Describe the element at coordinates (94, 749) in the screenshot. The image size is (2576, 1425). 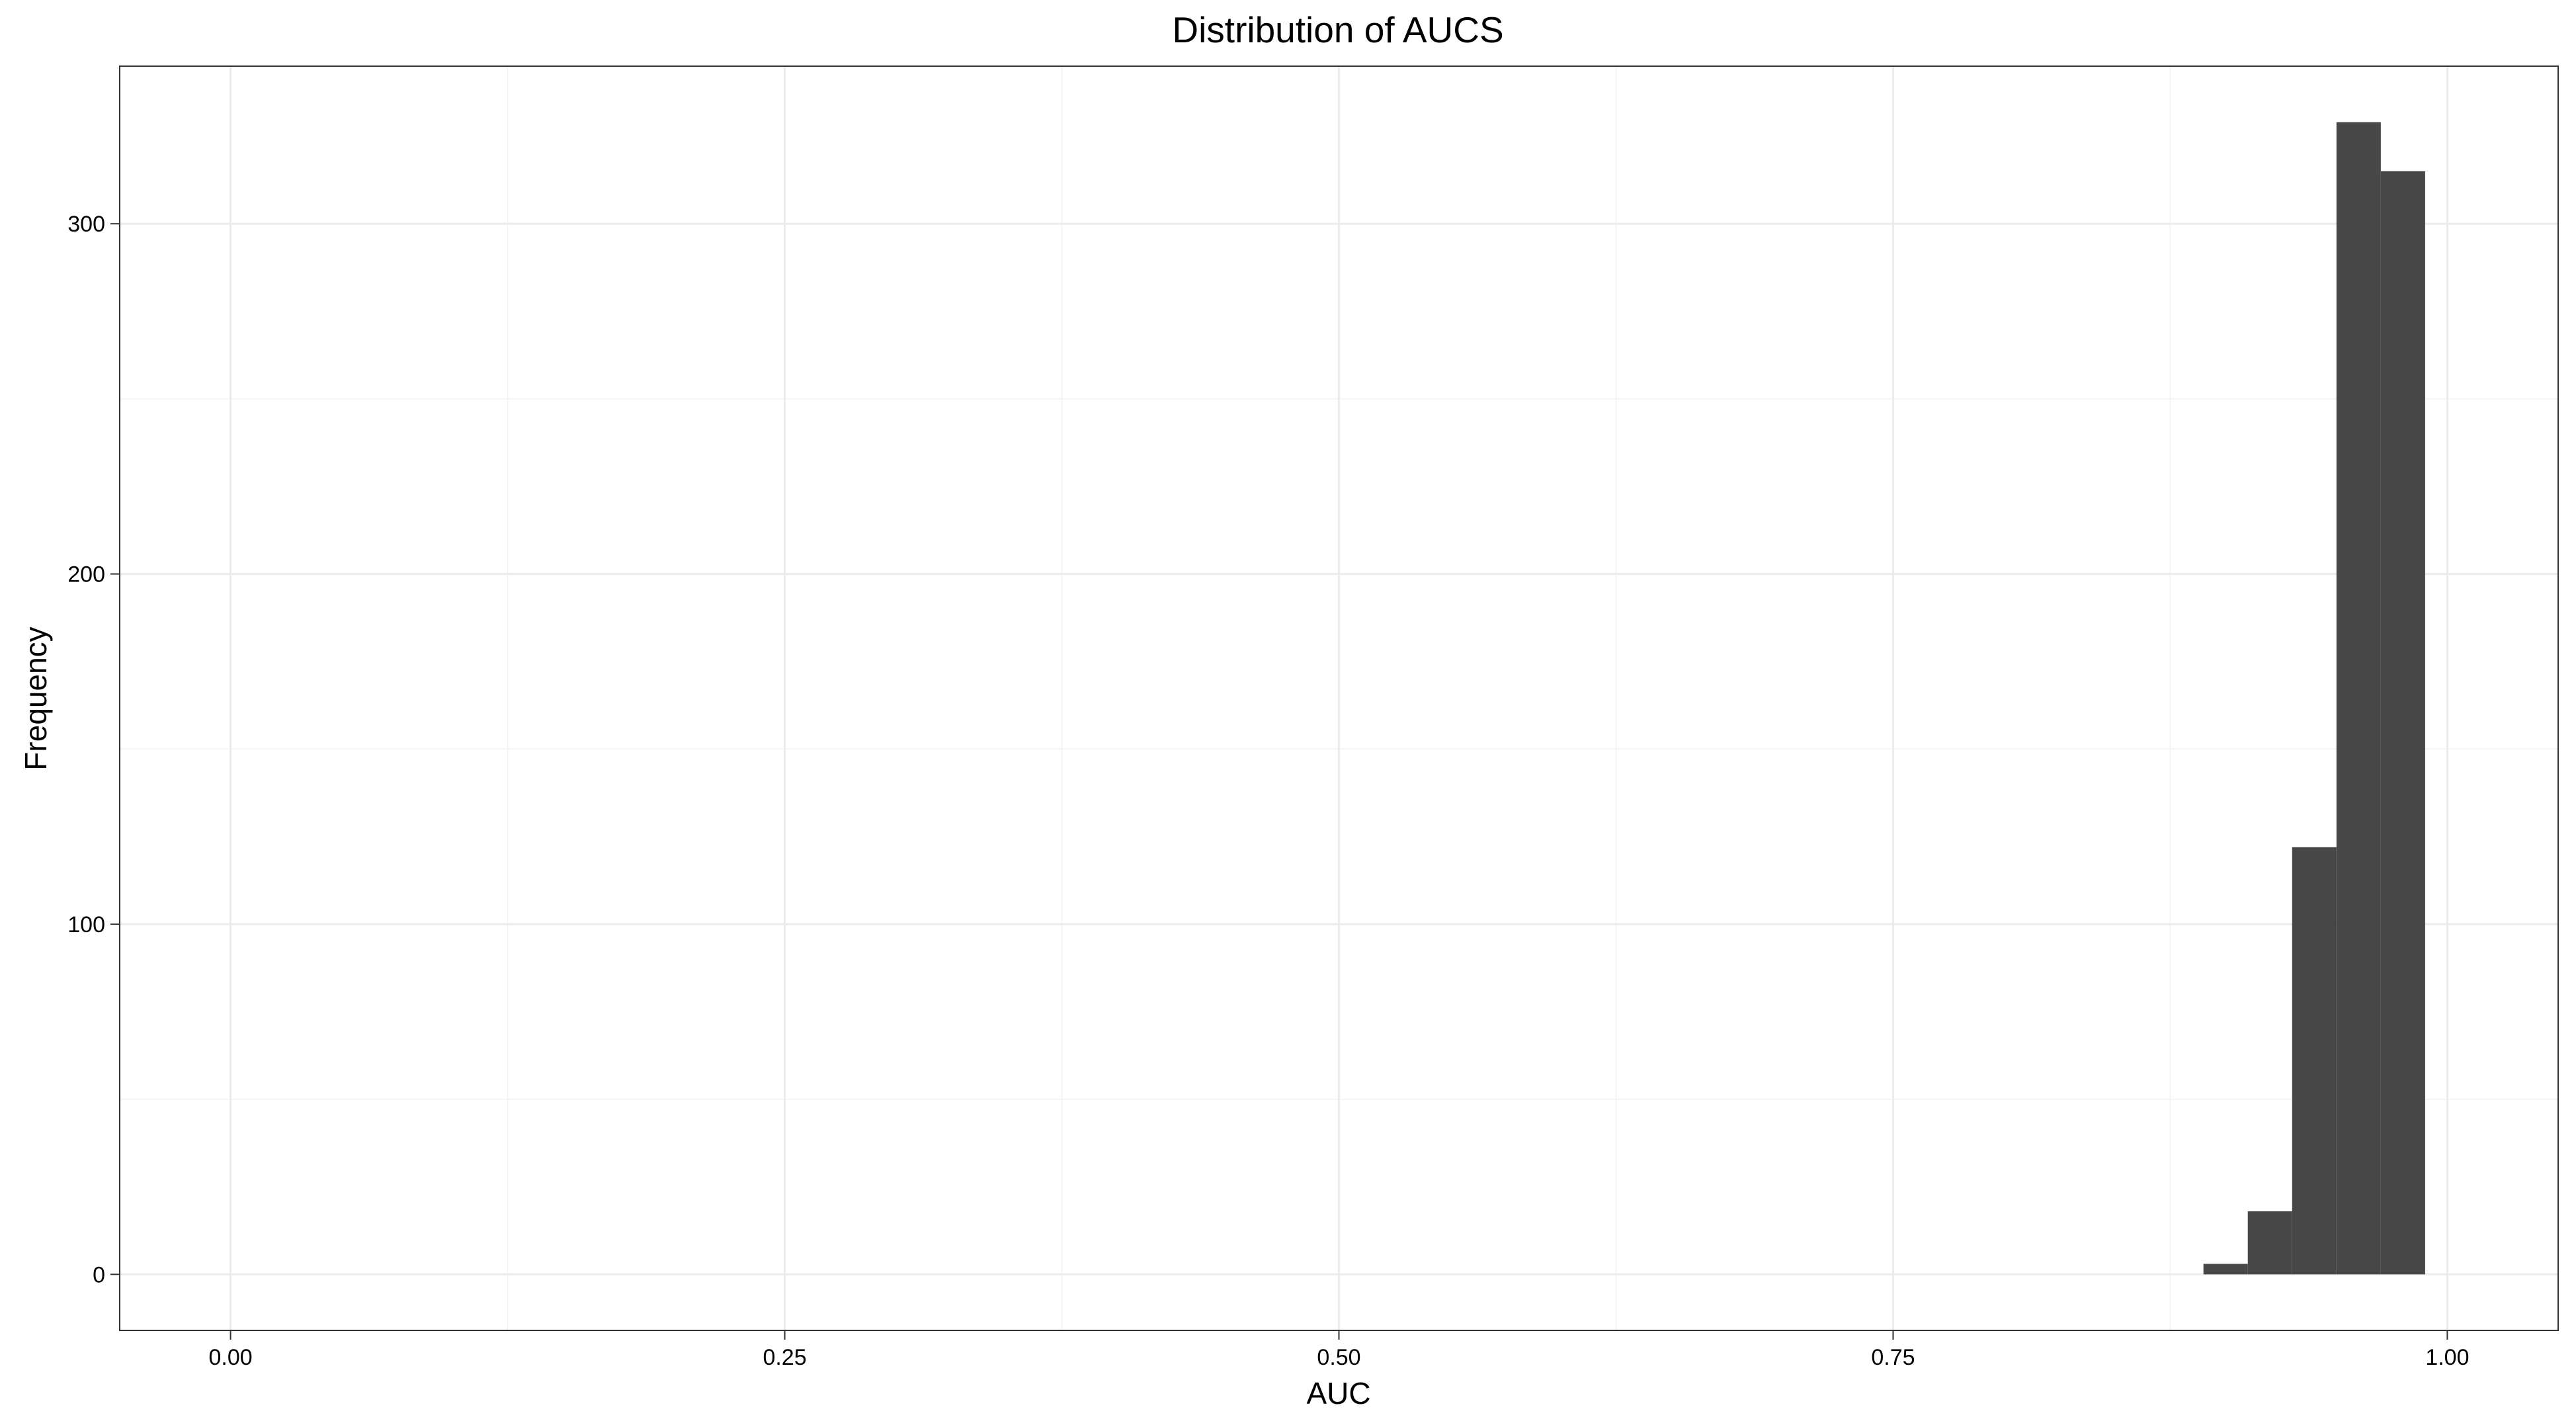
I see `y-axis-ticks: 0 100 200 300` at that location.